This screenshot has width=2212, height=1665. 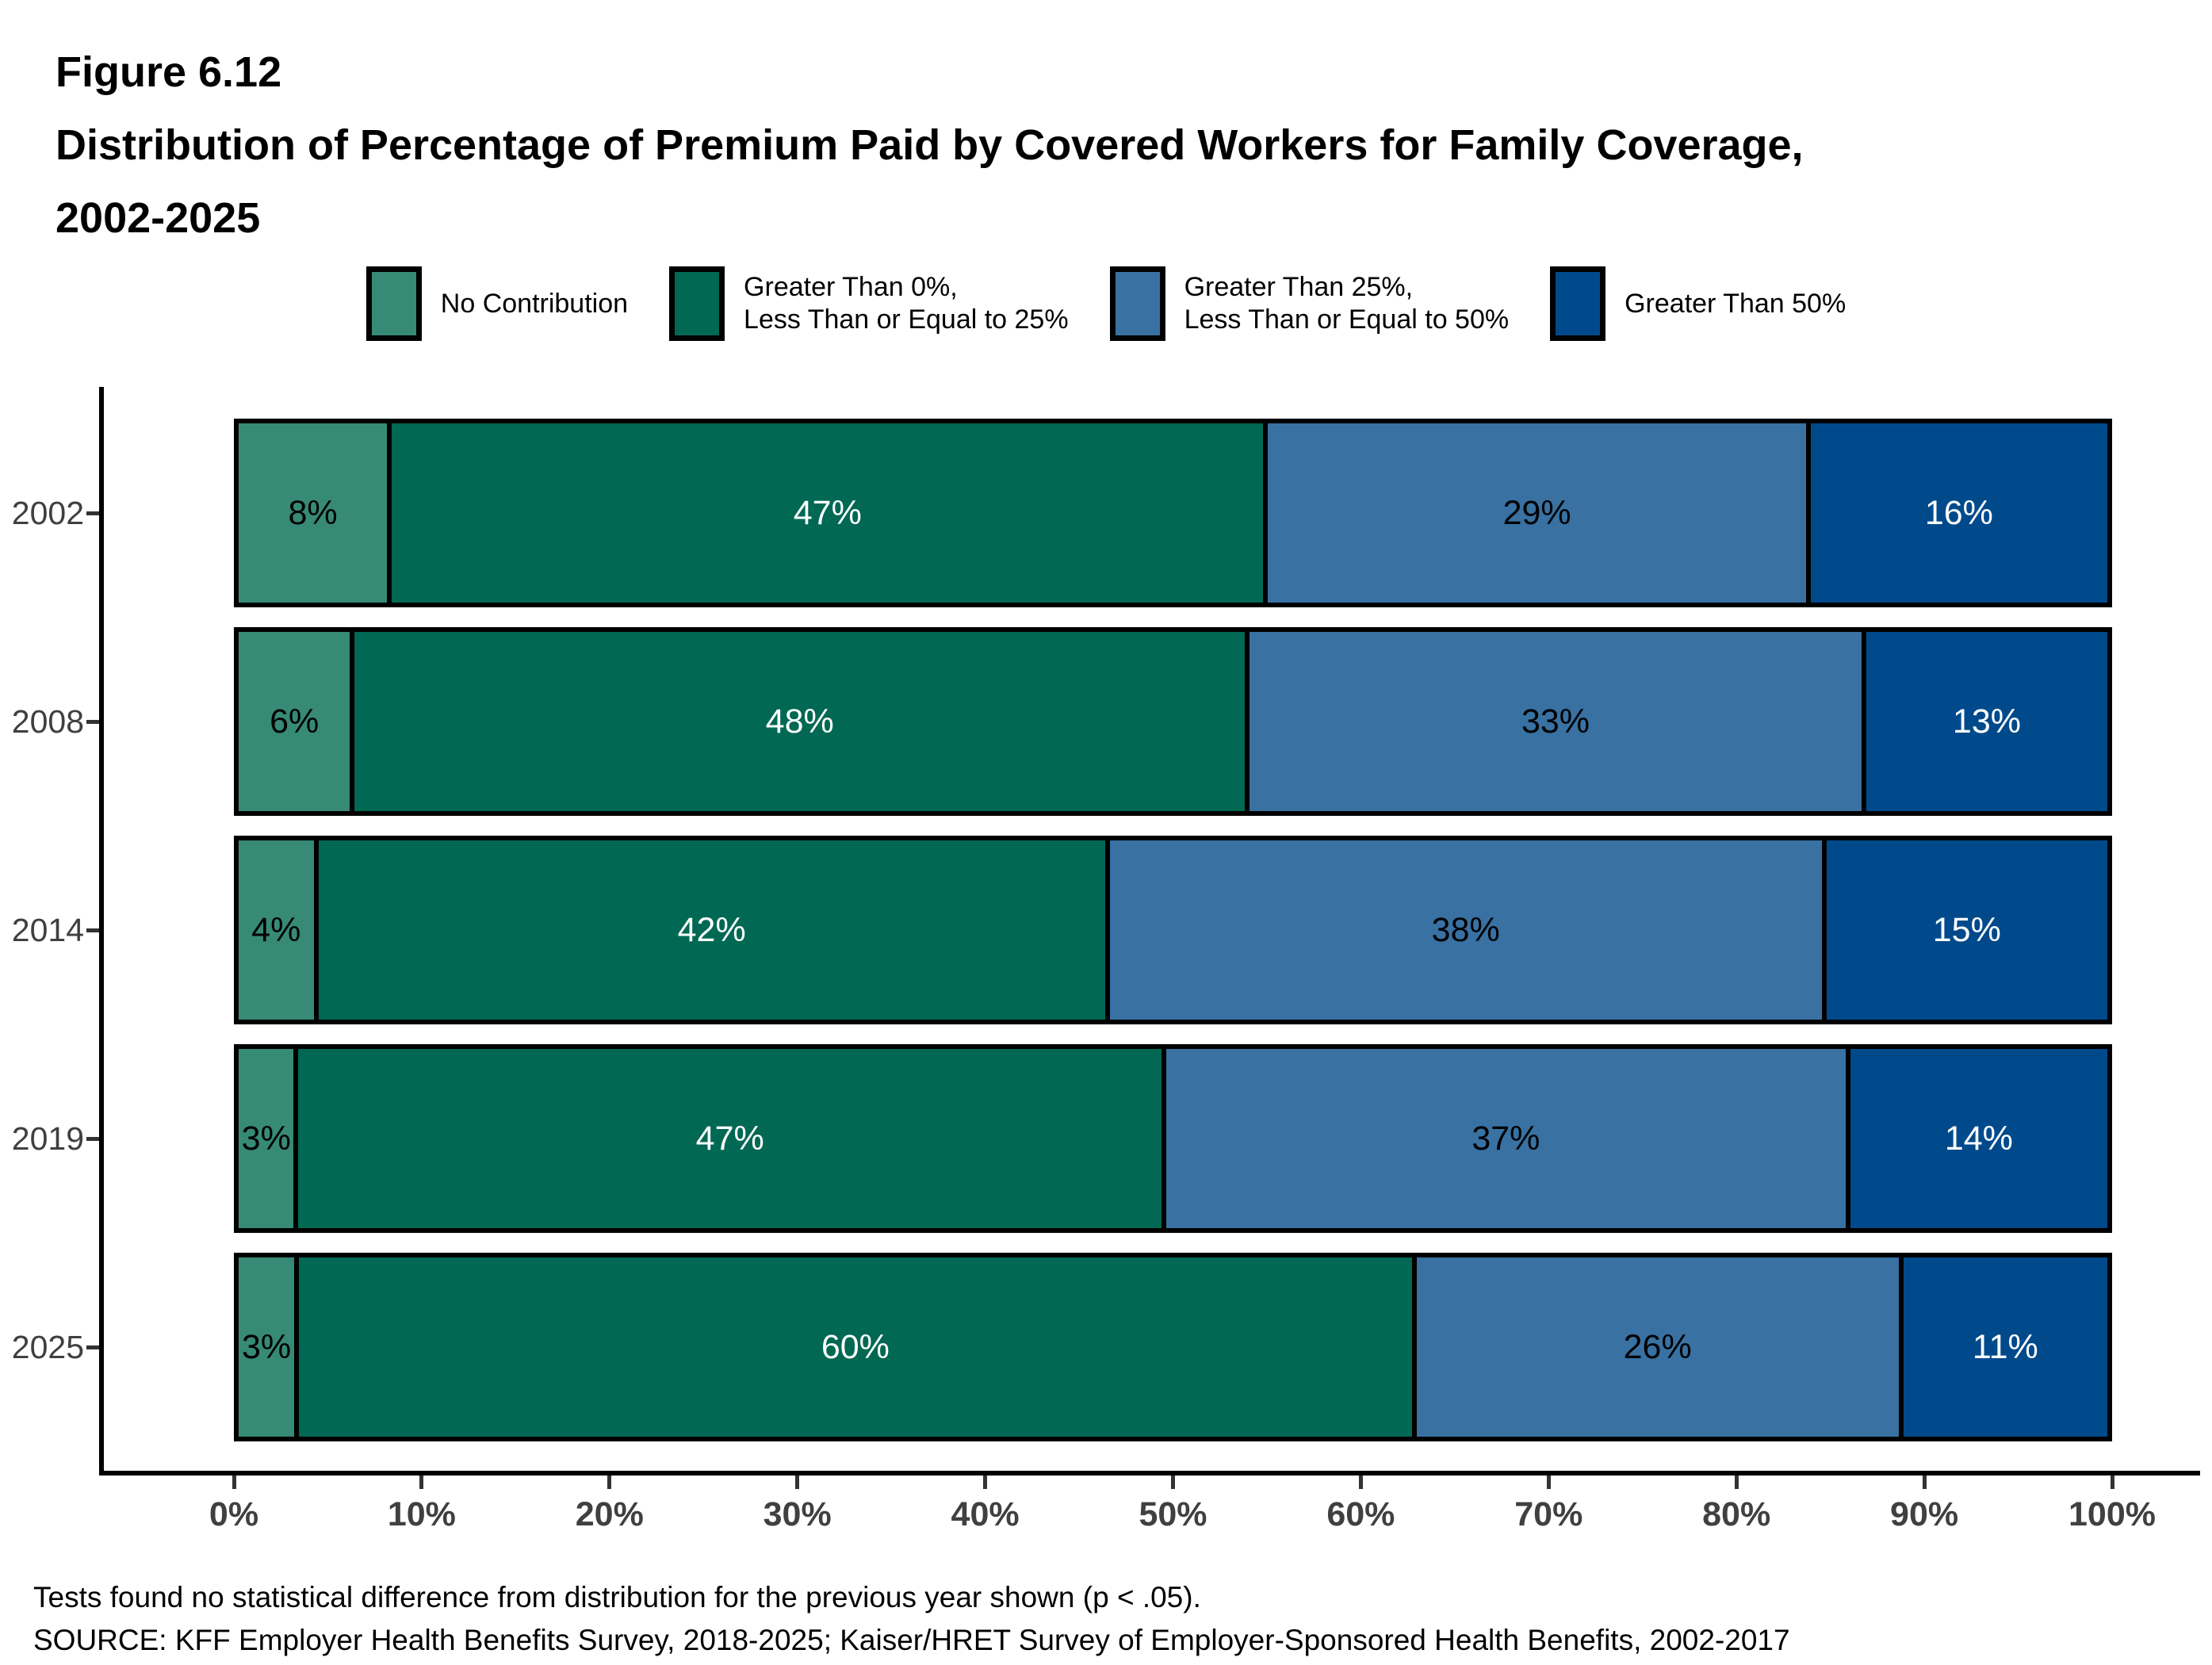 What do you see at coordinates (47, 721) in the screenshot?
I see `year-axis-label: 2008` at bounding box center [47, 721].